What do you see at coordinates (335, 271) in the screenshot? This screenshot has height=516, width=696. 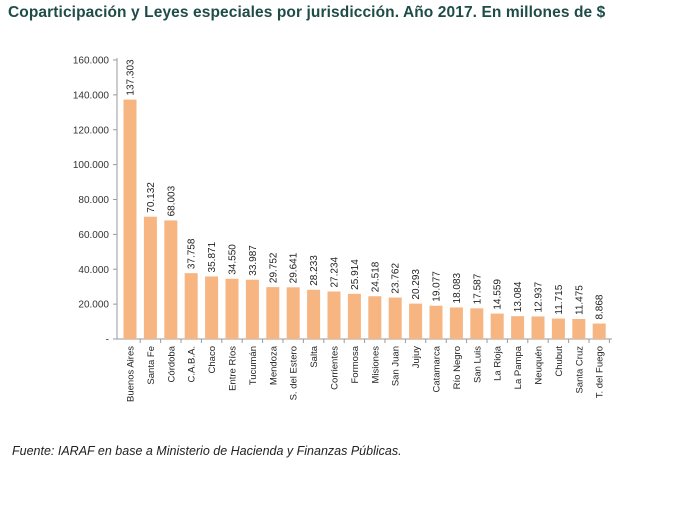 I see `data-label: 27.234` at bounding box center [335, 271].